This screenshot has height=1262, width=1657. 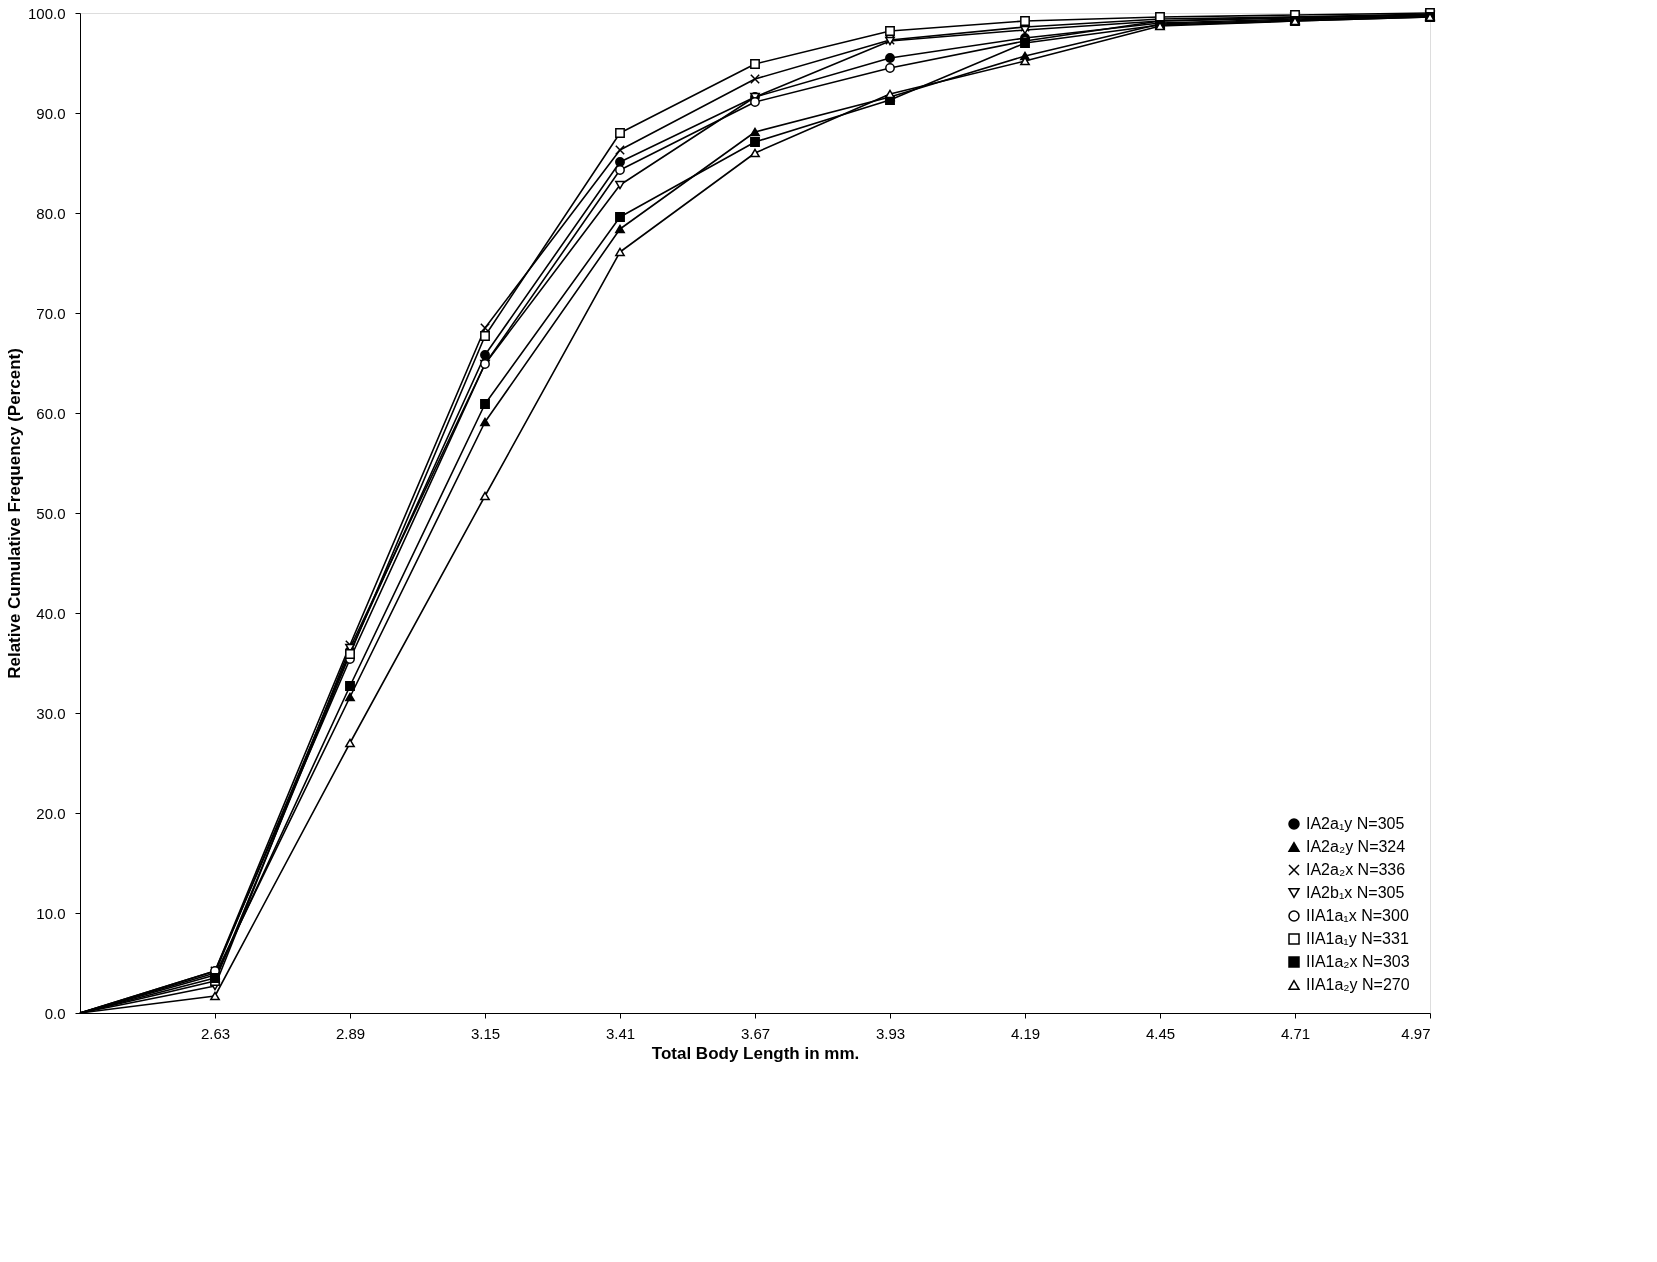 I want to click on x-tick-label: 3.41, so click(x=620, y=1033).